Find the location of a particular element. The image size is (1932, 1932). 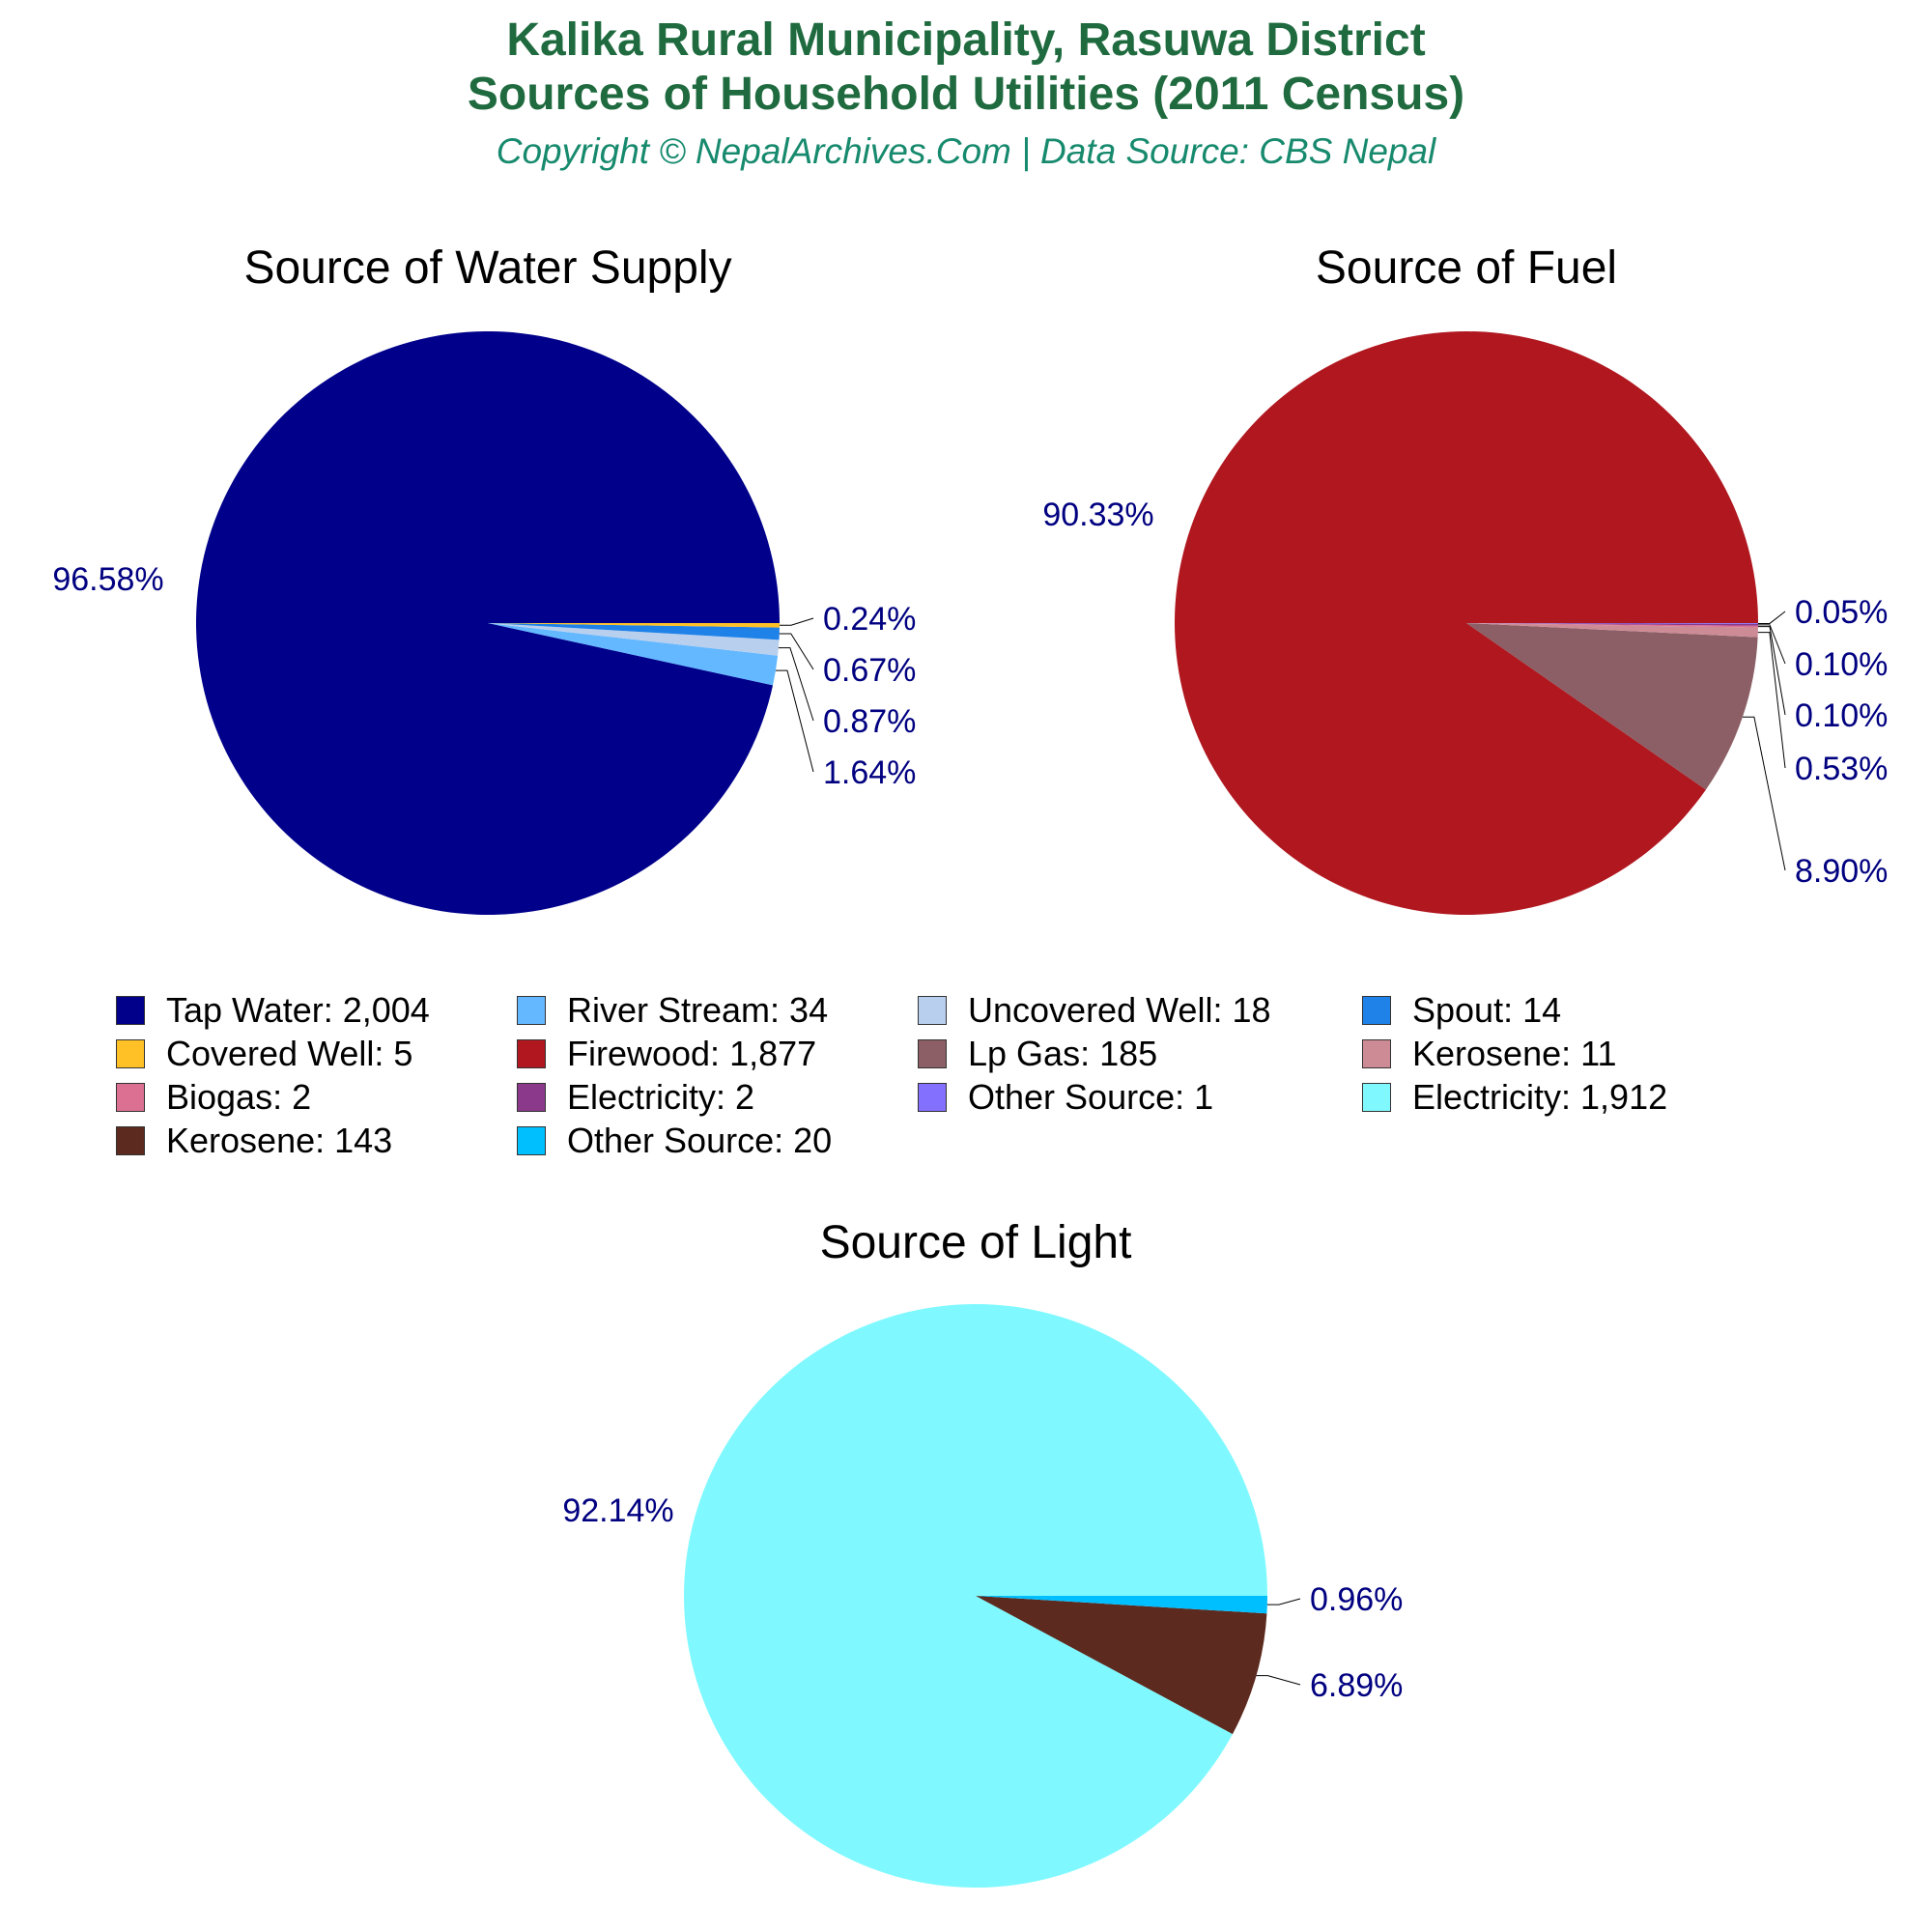

legend-item: Kerosene: 143 is located at coordinates (254, 1141).